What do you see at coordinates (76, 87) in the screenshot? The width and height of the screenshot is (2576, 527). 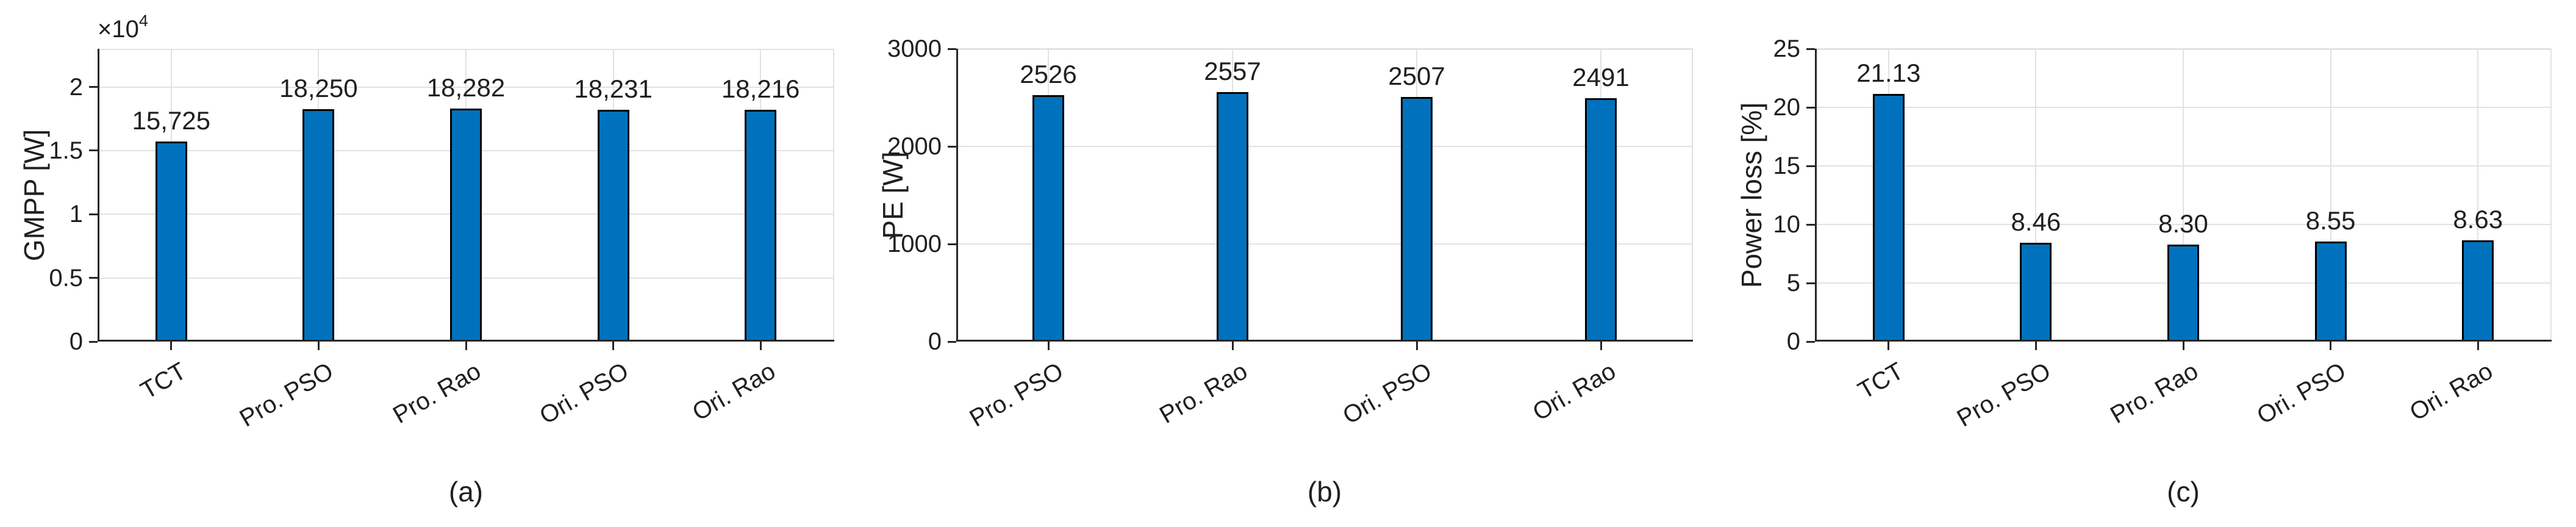 I see `y-tick-label: 2` at bounding box center [76, 87].